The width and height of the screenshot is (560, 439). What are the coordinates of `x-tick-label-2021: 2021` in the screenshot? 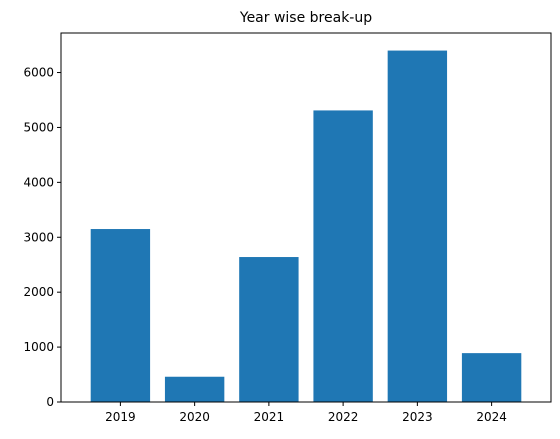 It's located at (269, 417).